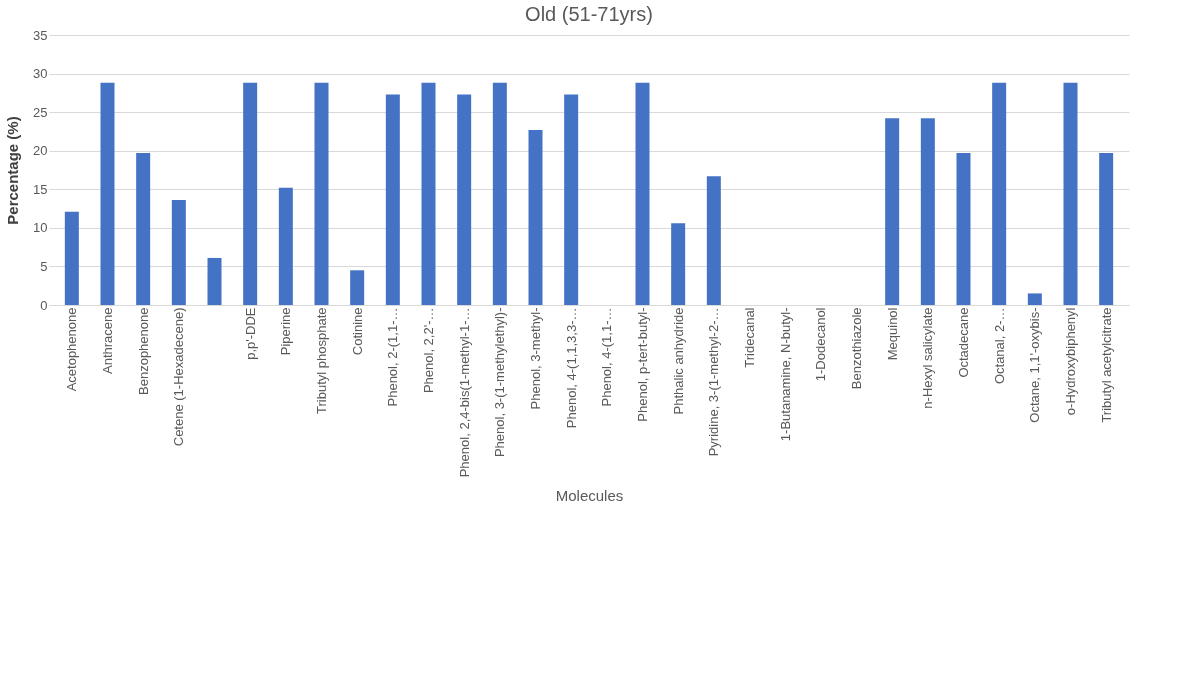  Describe the element at coordinates (1106, 365) in the screenshot. I see `x-tick-label: Tributyl acetylcitrate` at that location.